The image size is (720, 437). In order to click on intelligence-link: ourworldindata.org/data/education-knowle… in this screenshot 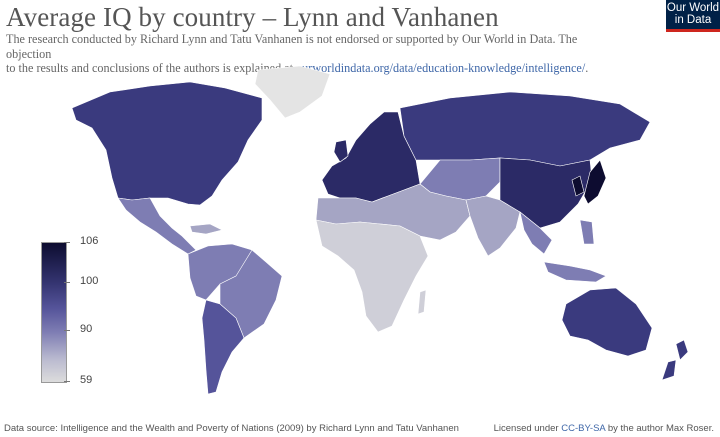, I will do `click(441, 68)`.